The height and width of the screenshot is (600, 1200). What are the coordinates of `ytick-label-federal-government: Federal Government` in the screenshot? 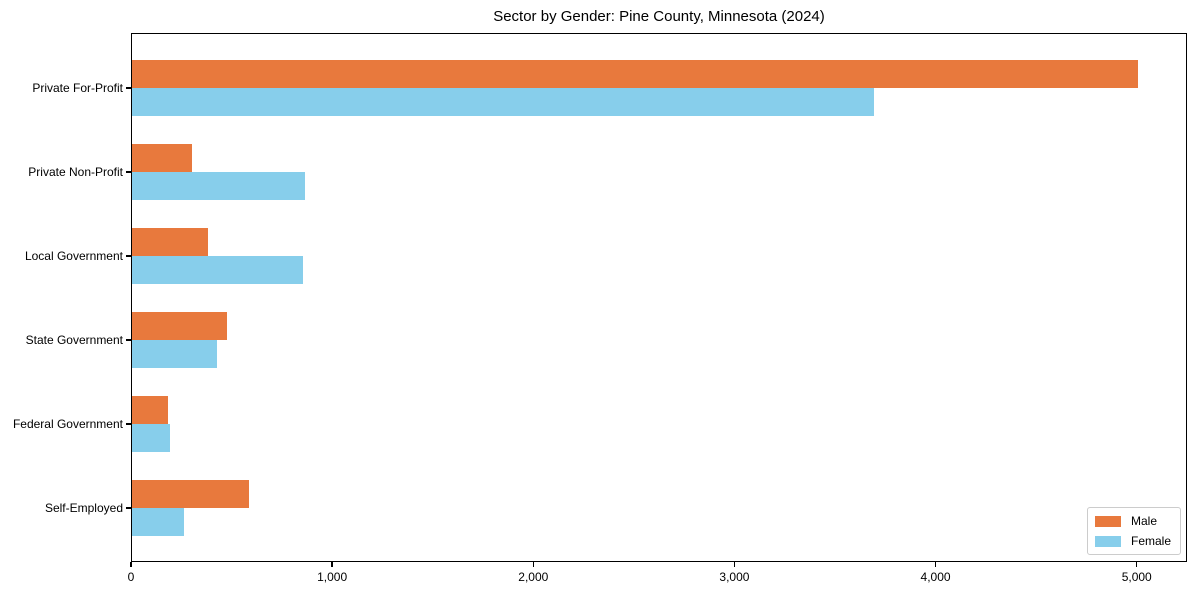 It's located at (67, 424).